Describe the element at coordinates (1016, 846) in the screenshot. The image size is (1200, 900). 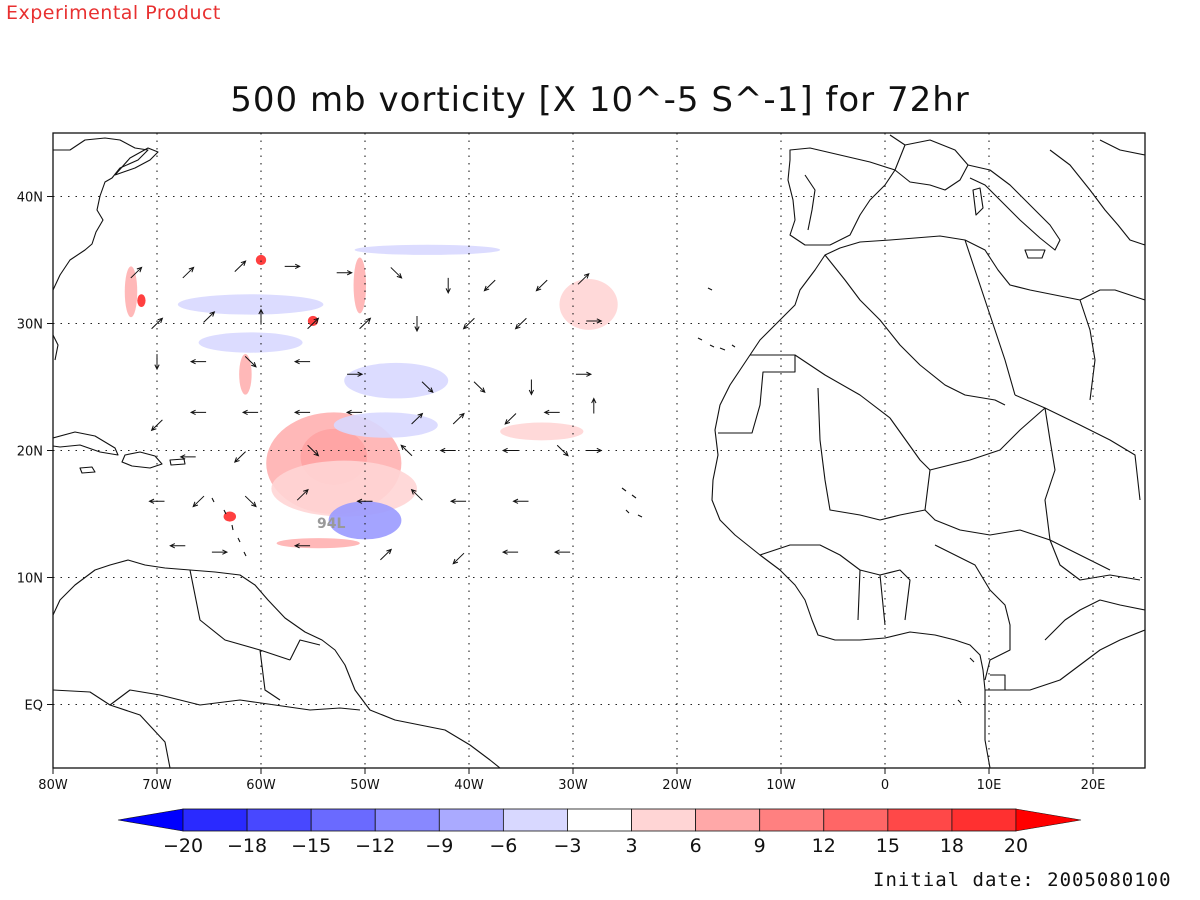
I see `colorbar-label: 20` at that location.